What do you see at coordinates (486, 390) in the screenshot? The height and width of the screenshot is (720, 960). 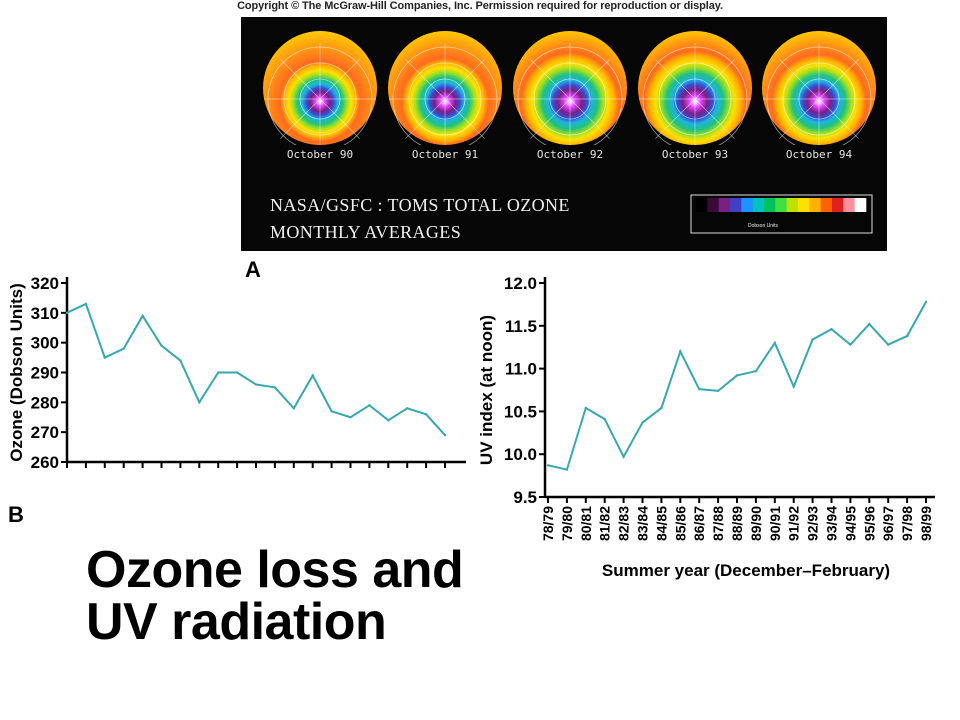 I see `y-axis-label: UV index (at noon)` at bounding box center [486, 390].